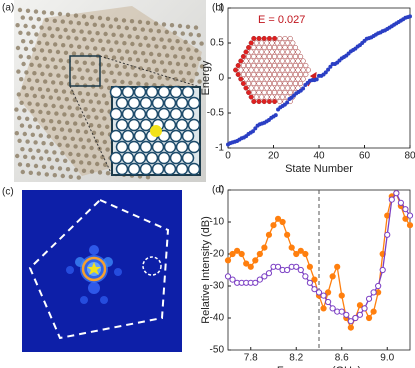 Image resolution: width=415 pixels, height=368 pixels. Describe the element at coordinates (155, 130) in the screenshot. I see `inset-honeycomb` at that location.